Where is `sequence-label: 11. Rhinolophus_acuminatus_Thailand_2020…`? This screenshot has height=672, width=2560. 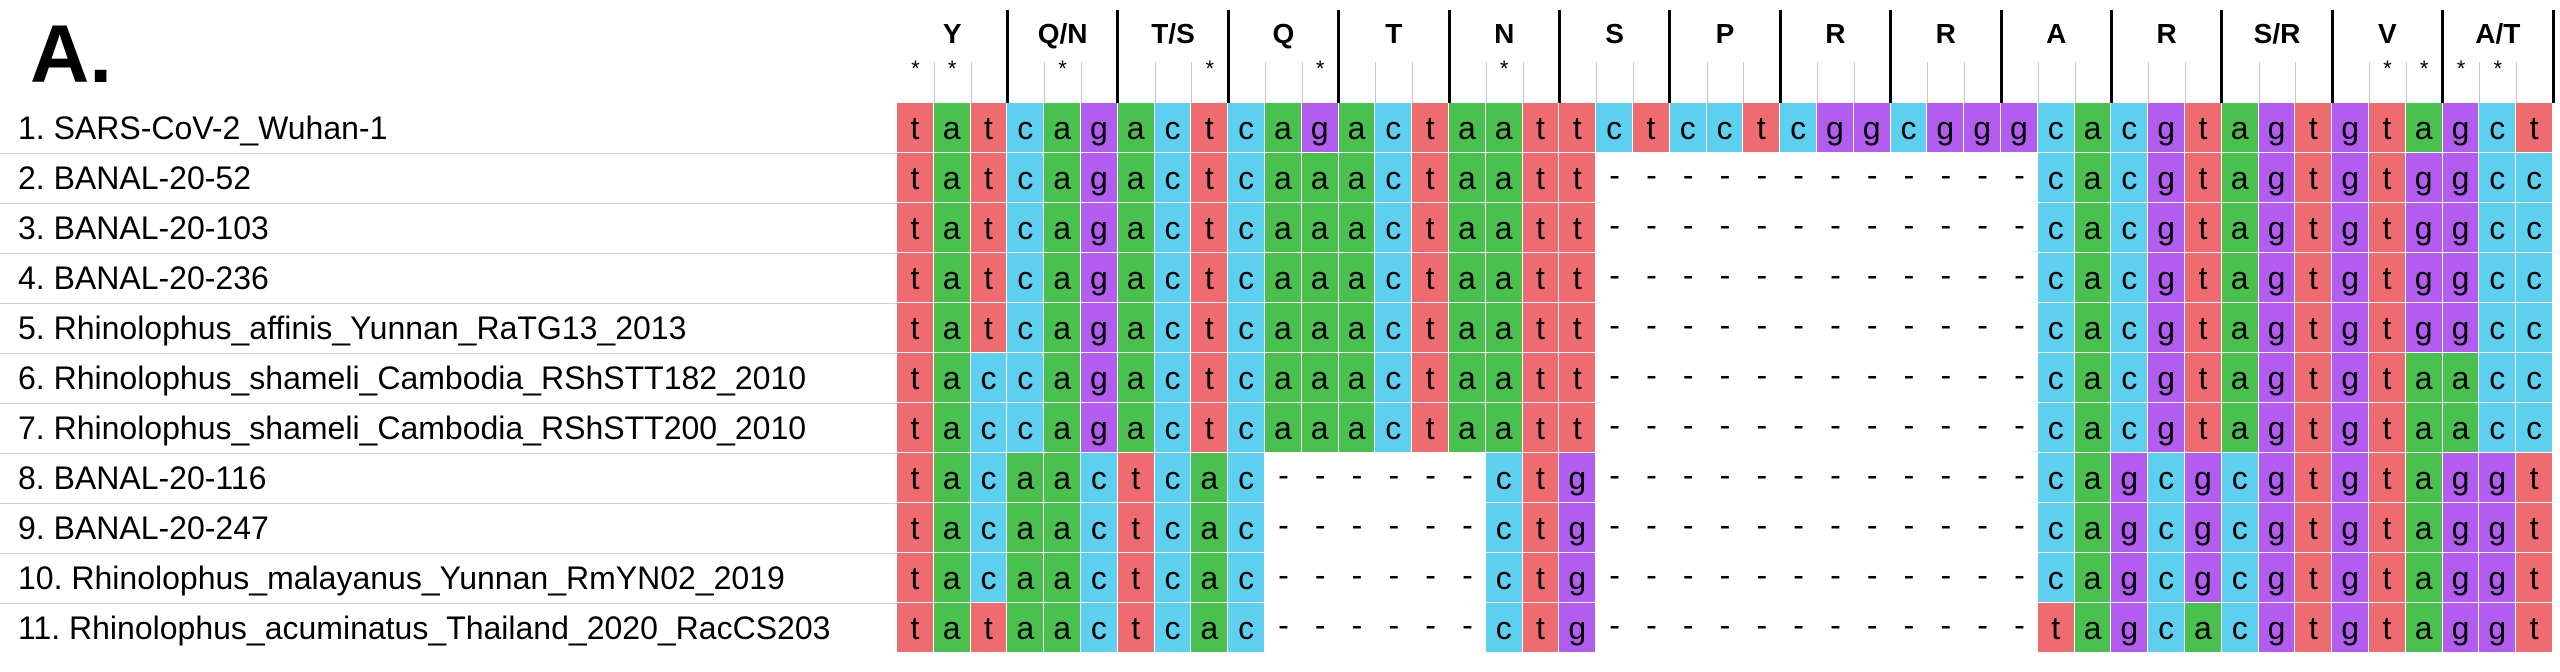 sequence-label: 11. Rhinolophus_acuminatus_Thailand_2020… is located at coordinates (424, 628).